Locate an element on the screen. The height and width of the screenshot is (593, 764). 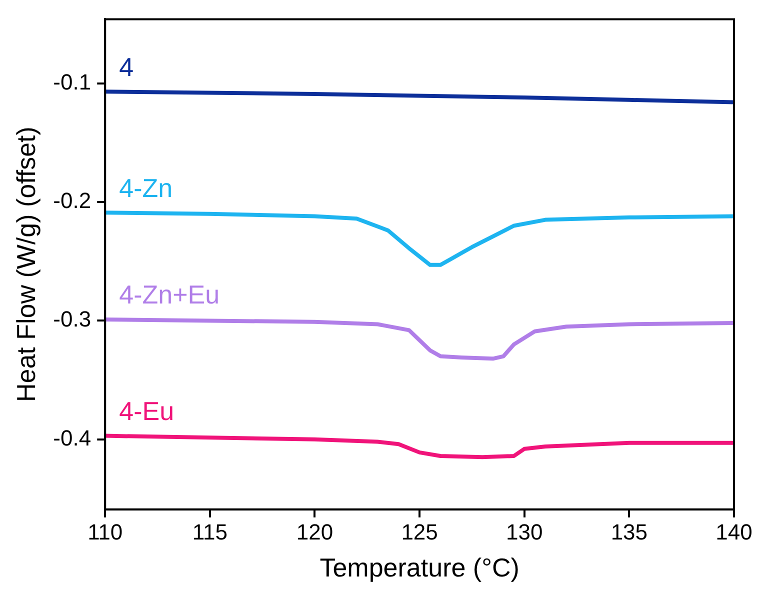
y-tick-label: -0.2 is located at coordinates (72, 201).